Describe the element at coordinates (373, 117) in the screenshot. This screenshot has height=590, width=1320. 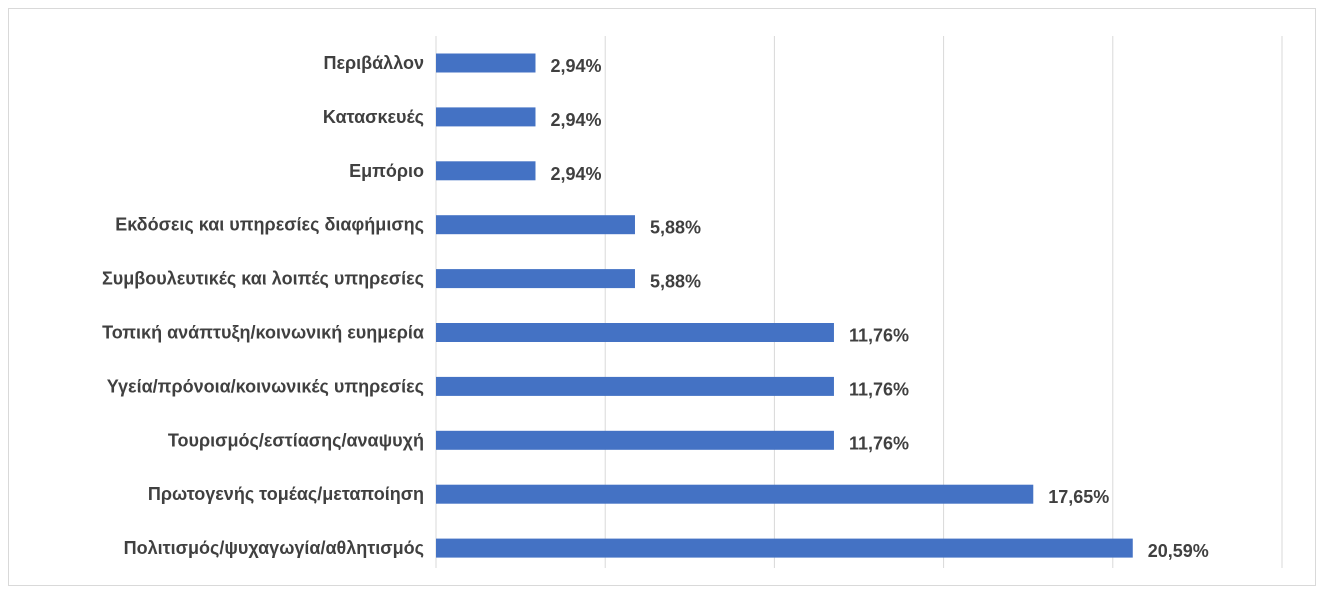
I see `category-label: Κατασκευές` at that location.